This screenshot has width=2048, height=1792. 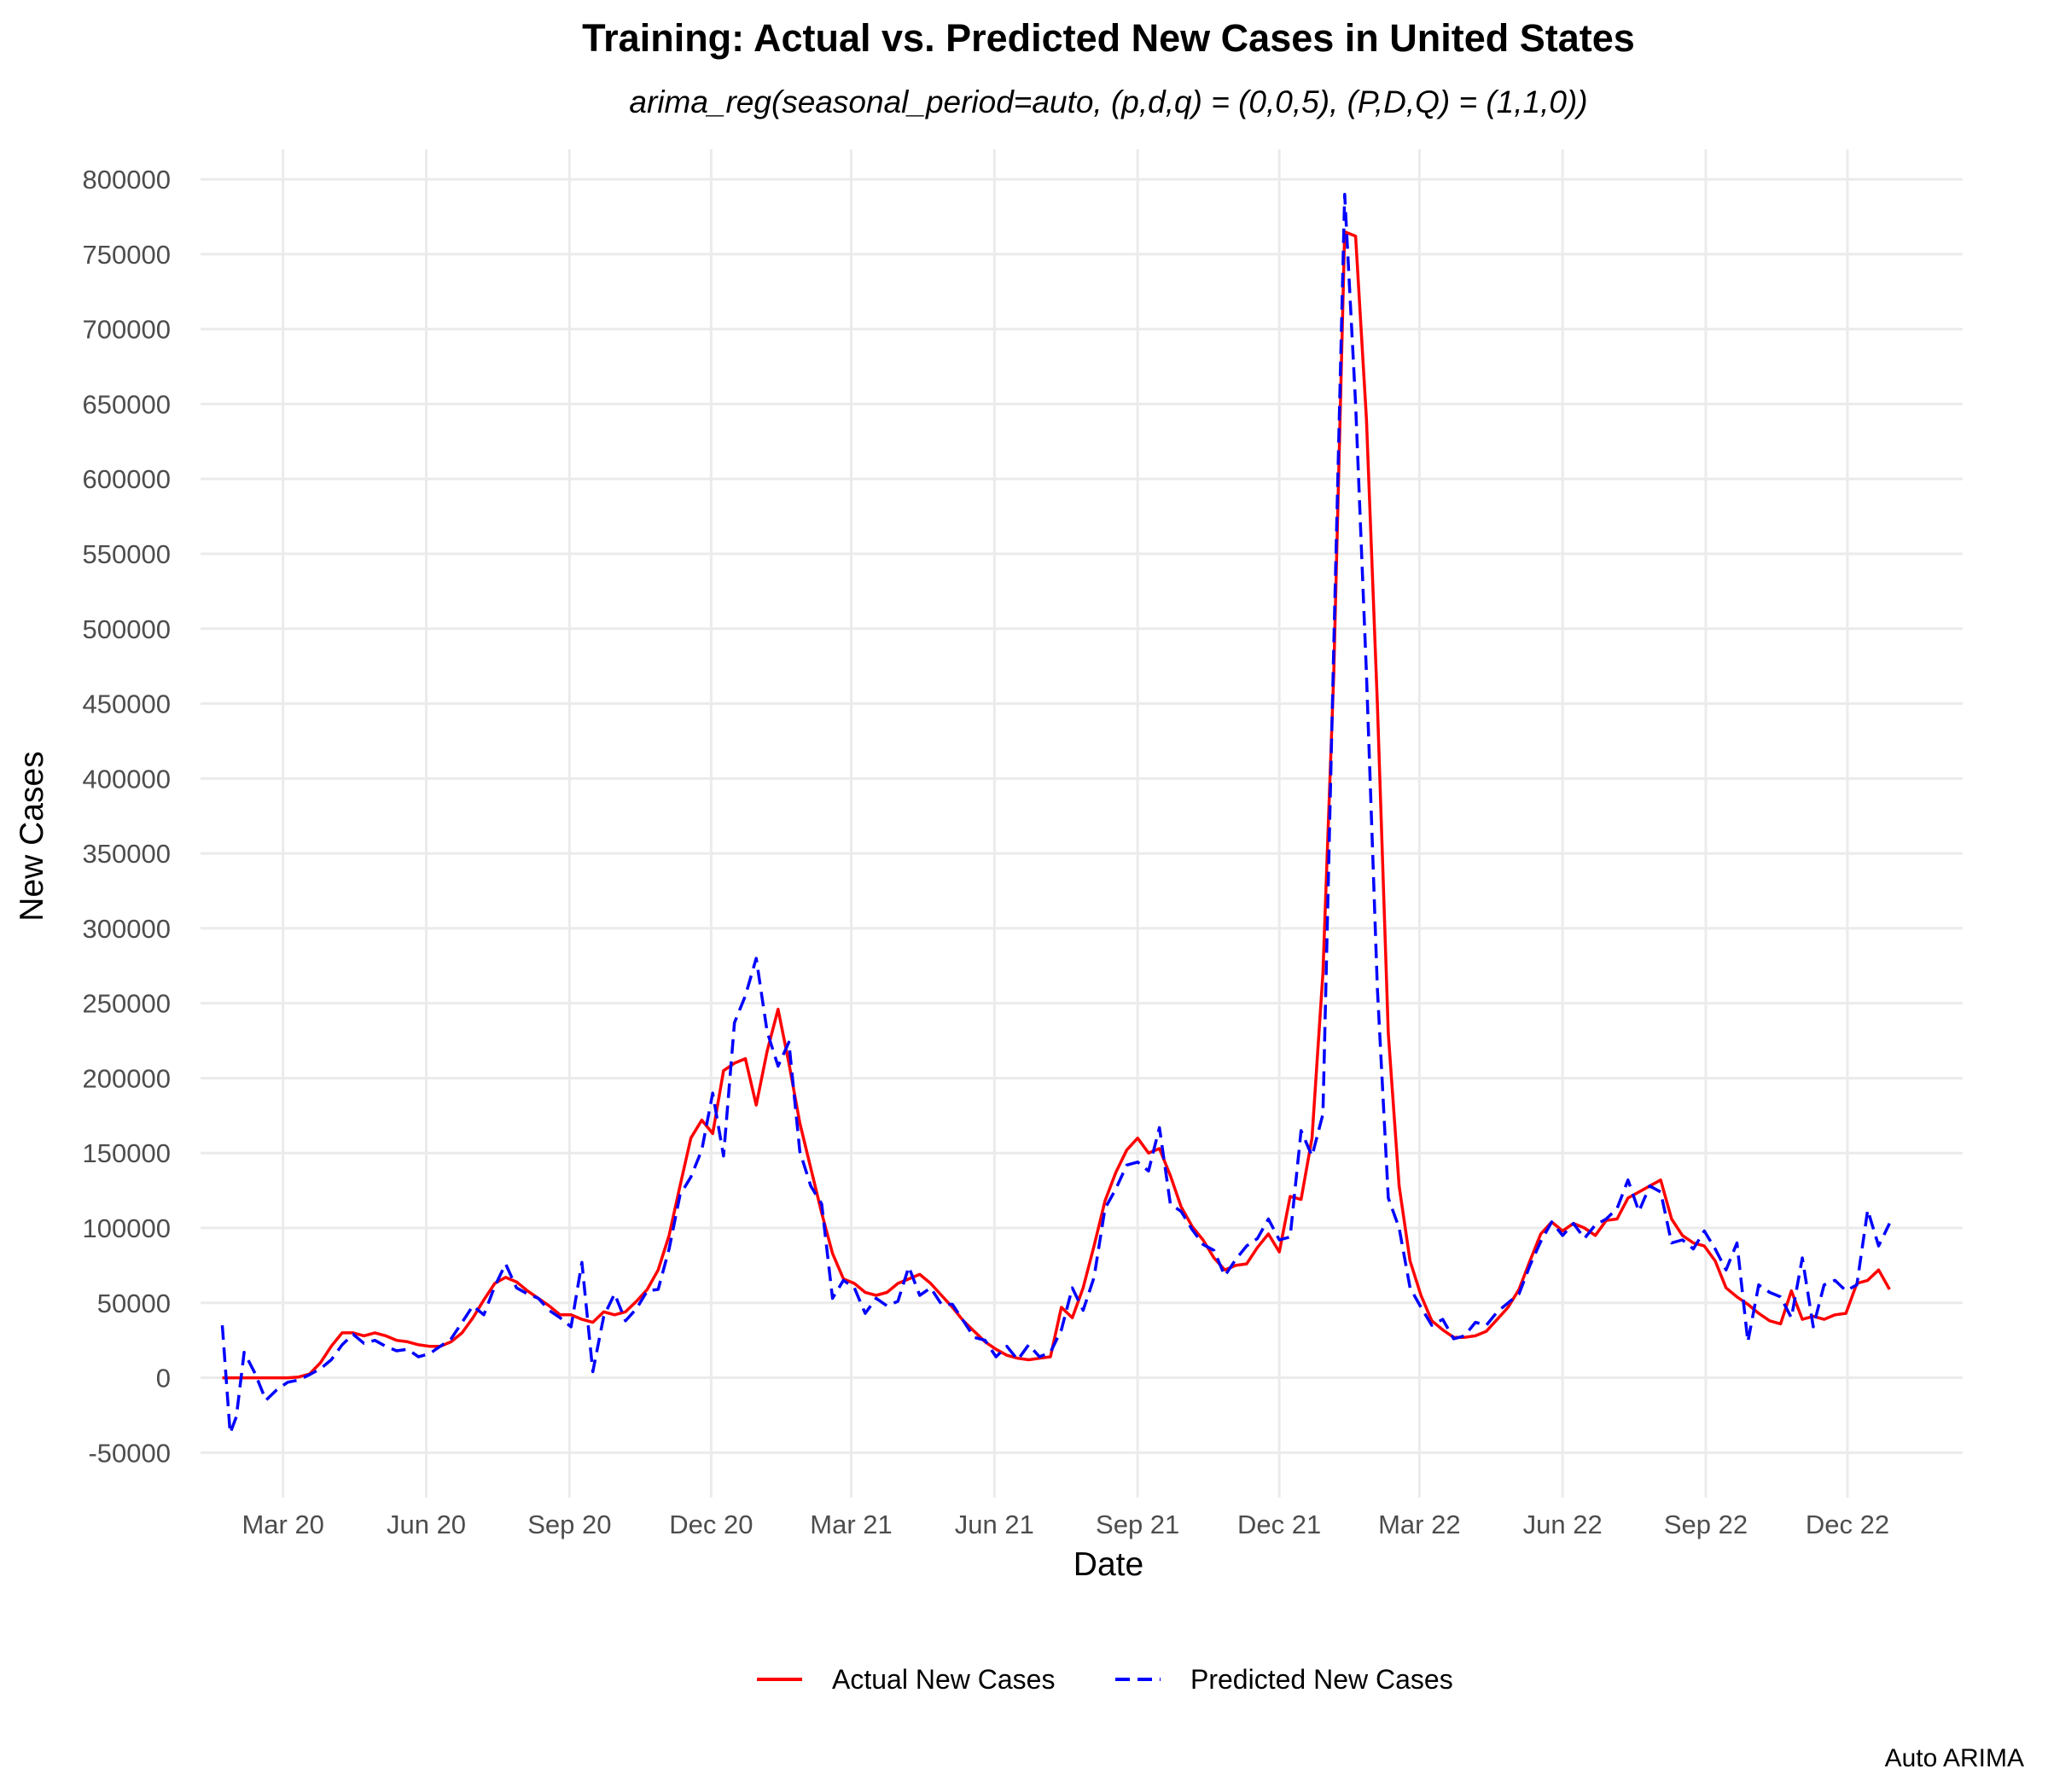 What do you see at coordinates (1563, 1524) in the screenshot?
I see `x-tick-label: Jun 22` at bounding box center [1563, 1524].